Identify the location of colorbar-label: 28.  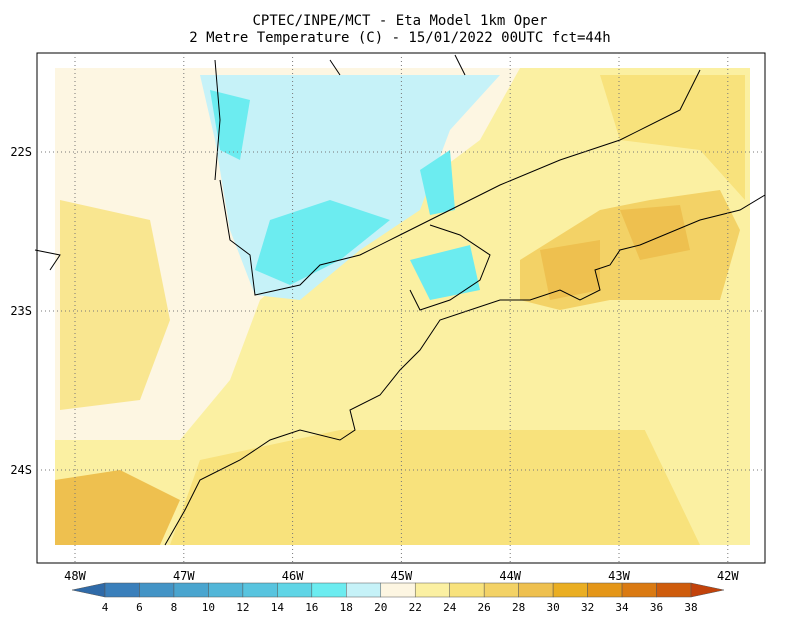
(518, 607).